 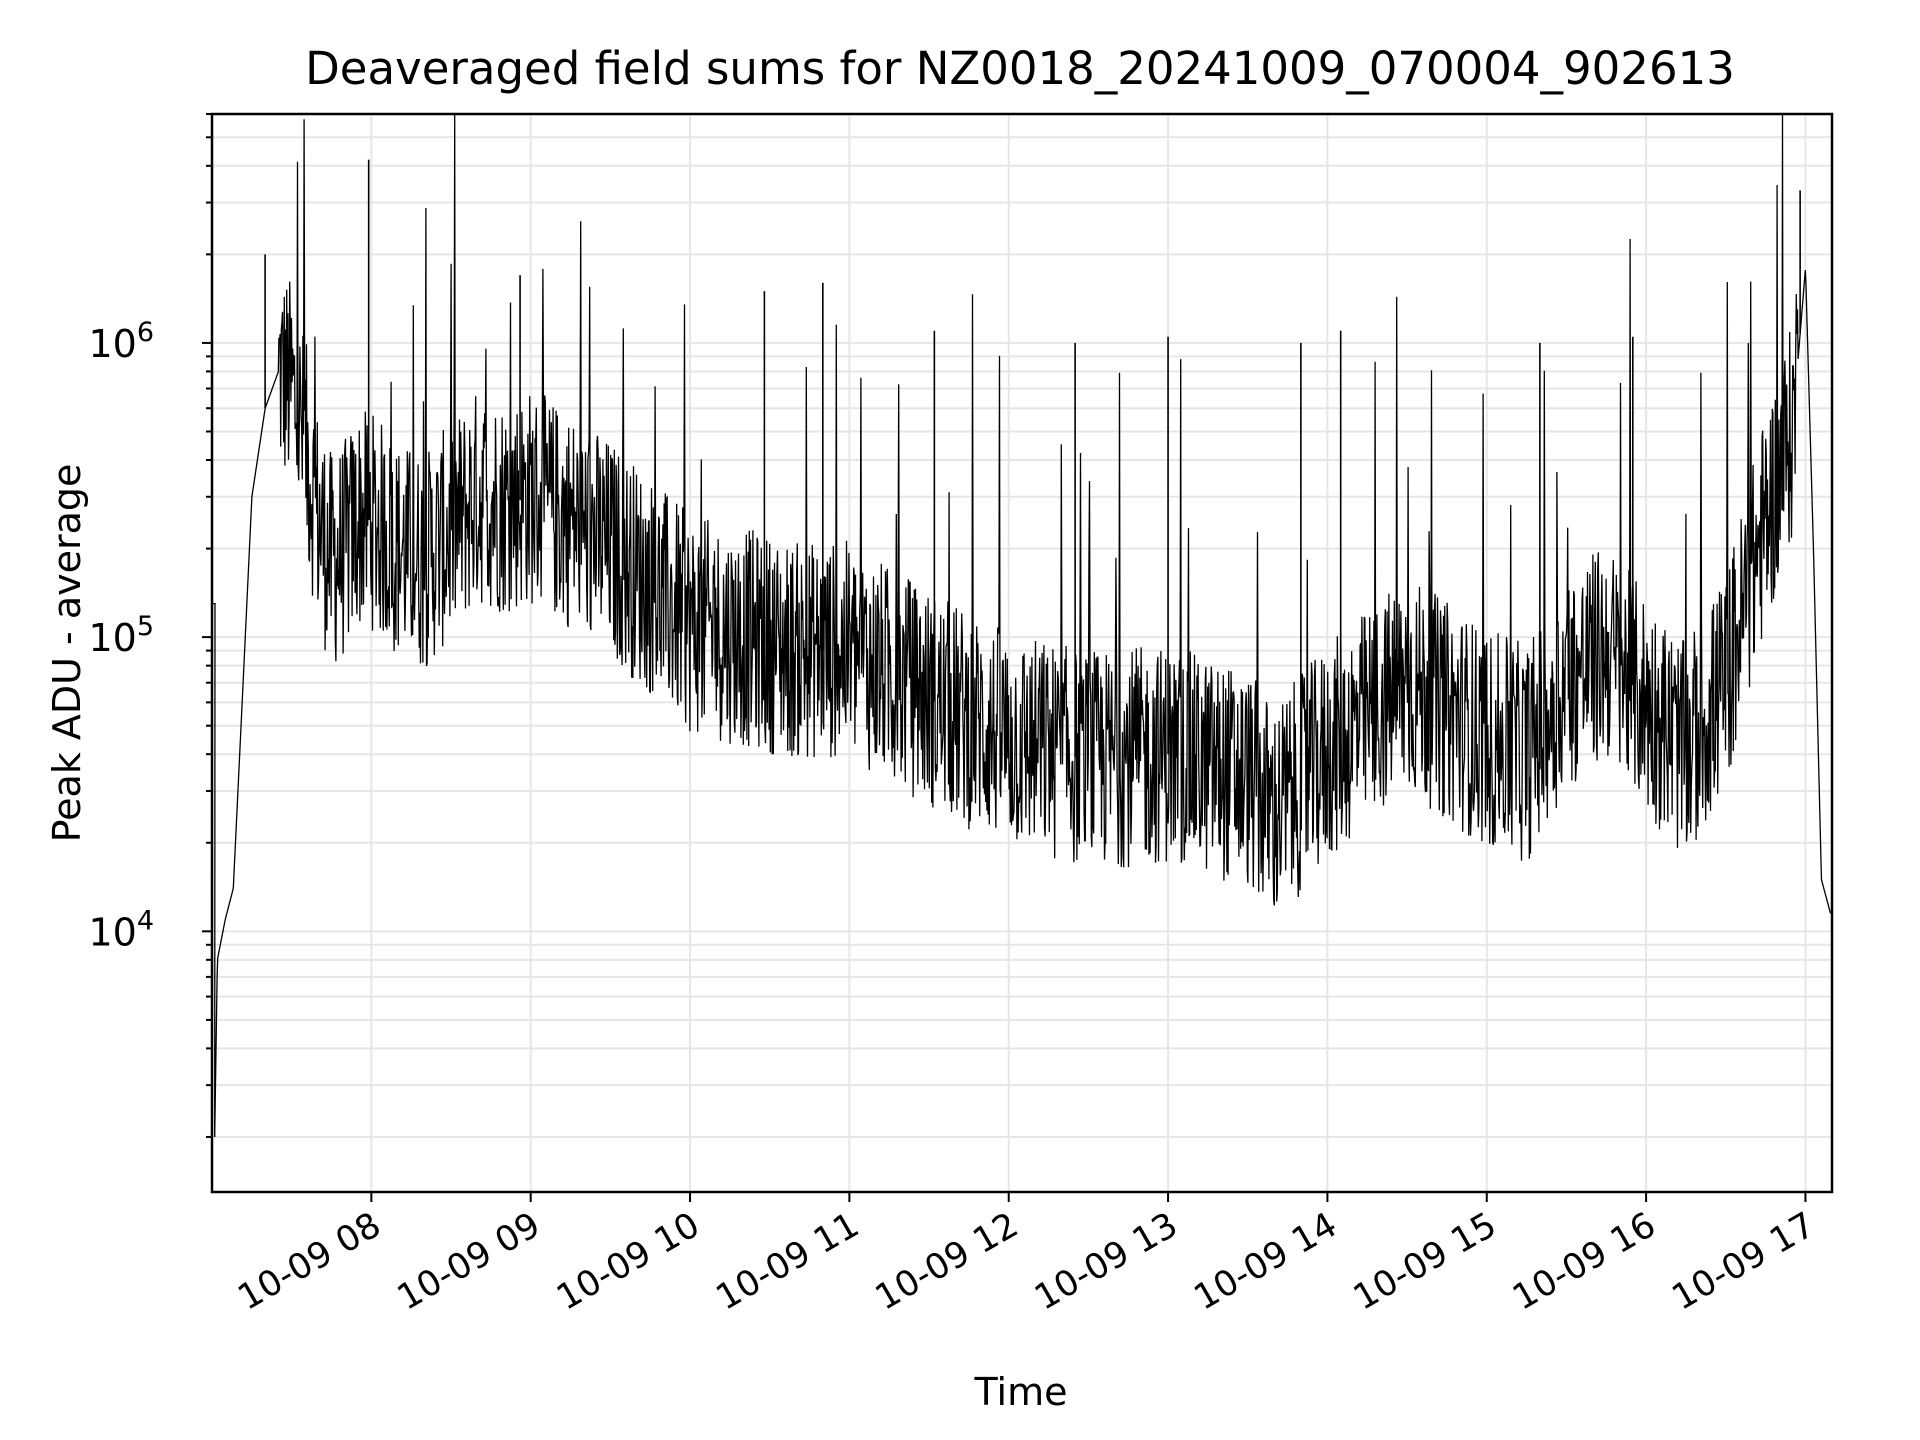 I want to click on x-tick-label: 10-09 09, so click(x=469, y=1261).